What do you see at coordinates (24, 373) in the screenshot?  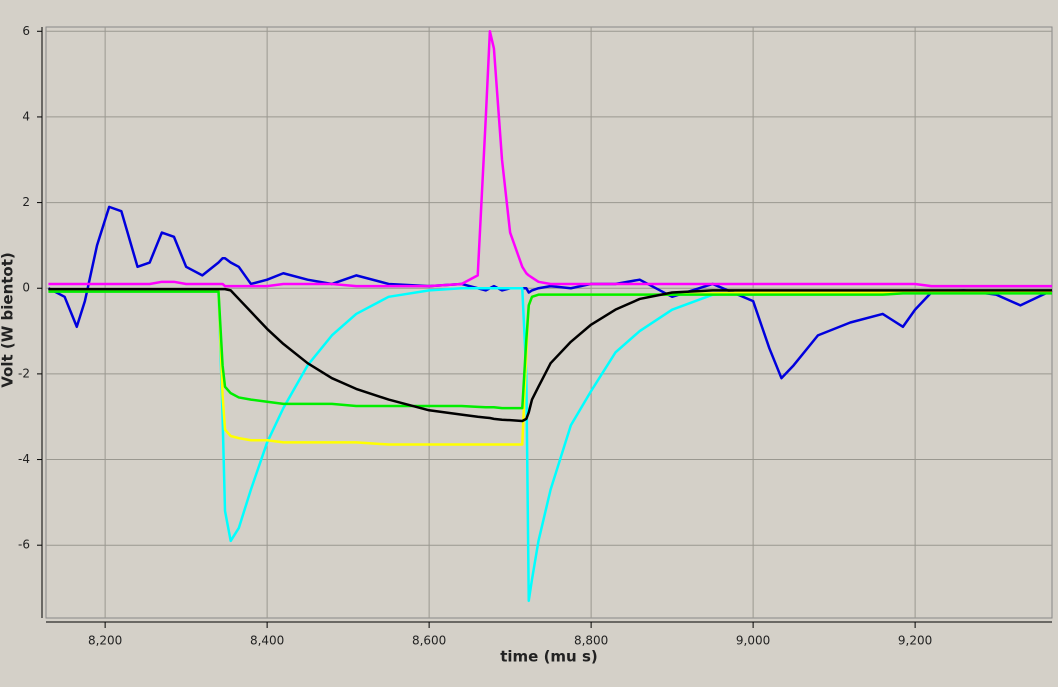 I see `y-tick-label: -2` at bounding box center [24, 373].